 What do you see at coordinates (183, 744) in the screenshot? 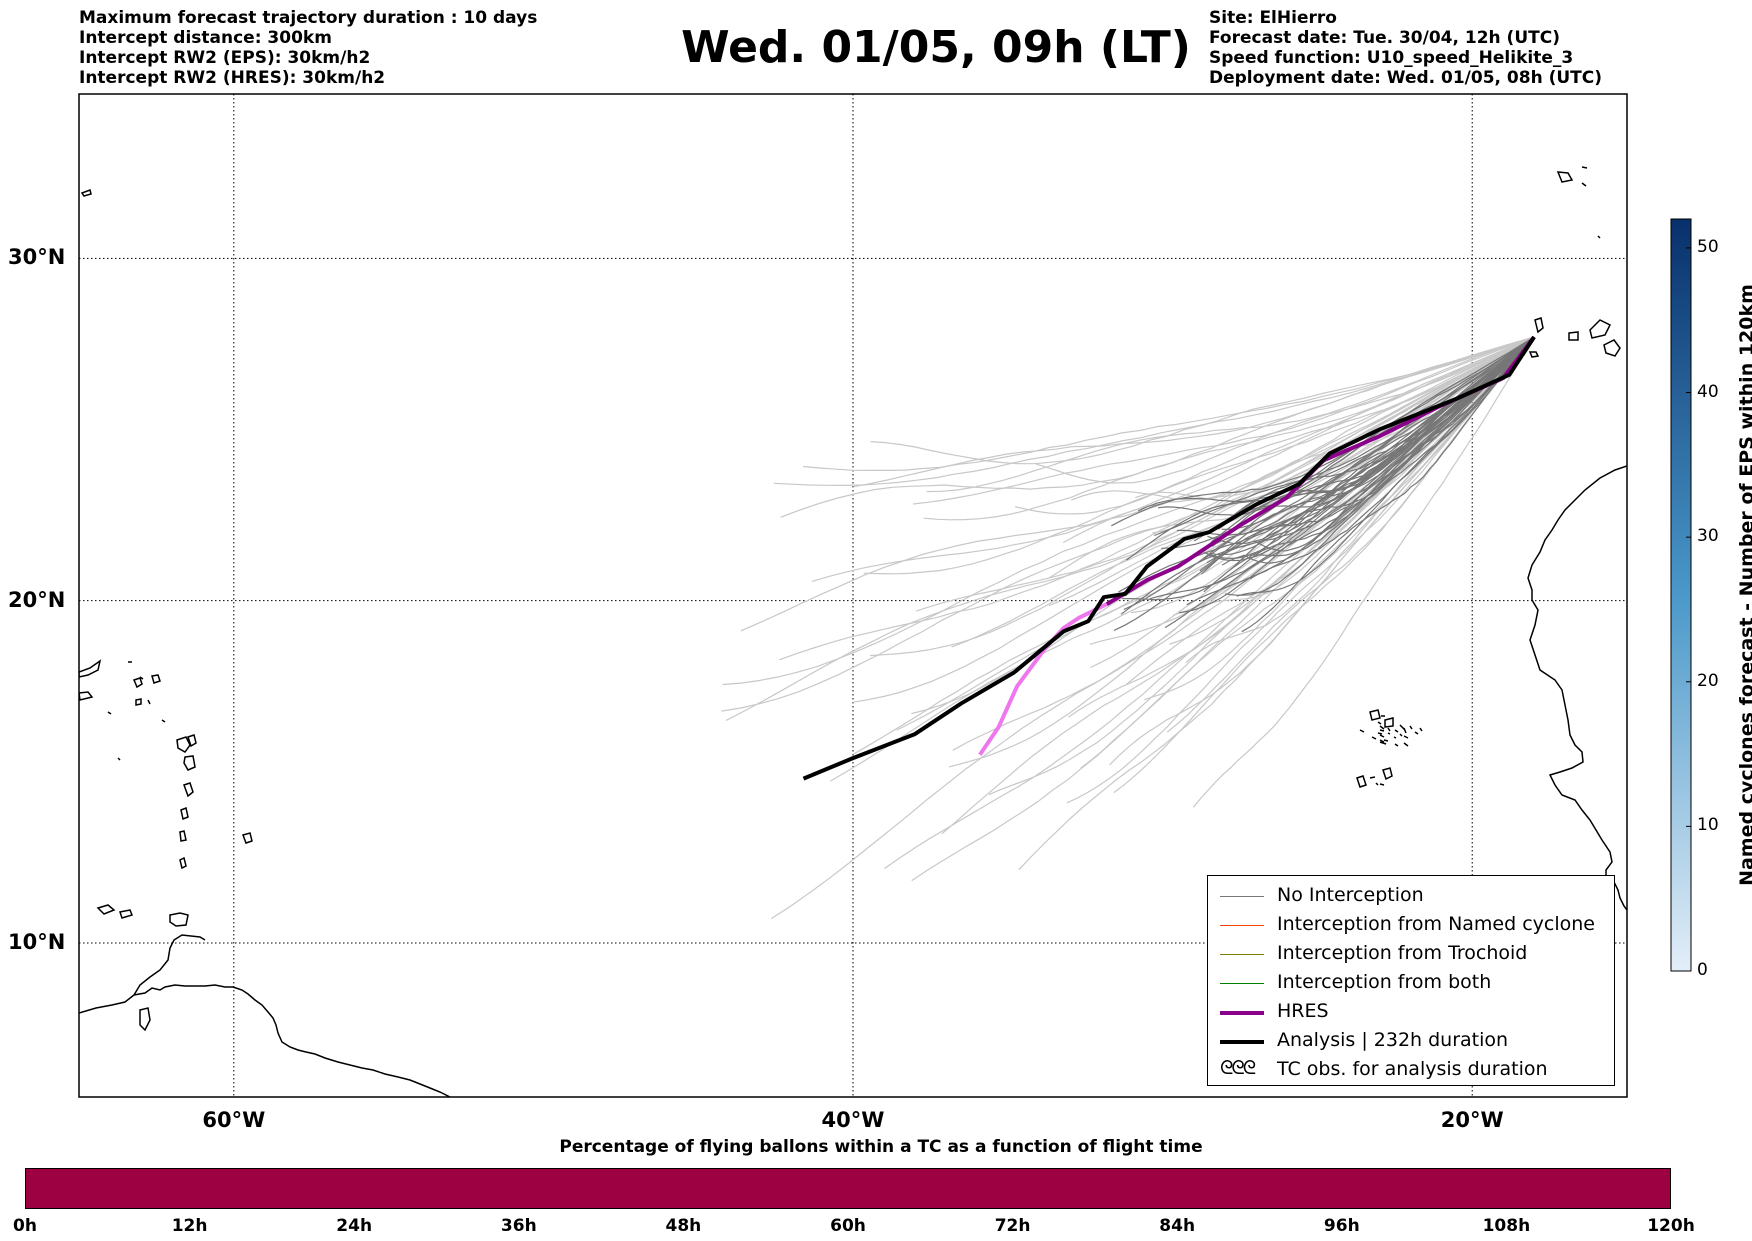
I see `guadeloupe-island` at bounding box center [183, 744].